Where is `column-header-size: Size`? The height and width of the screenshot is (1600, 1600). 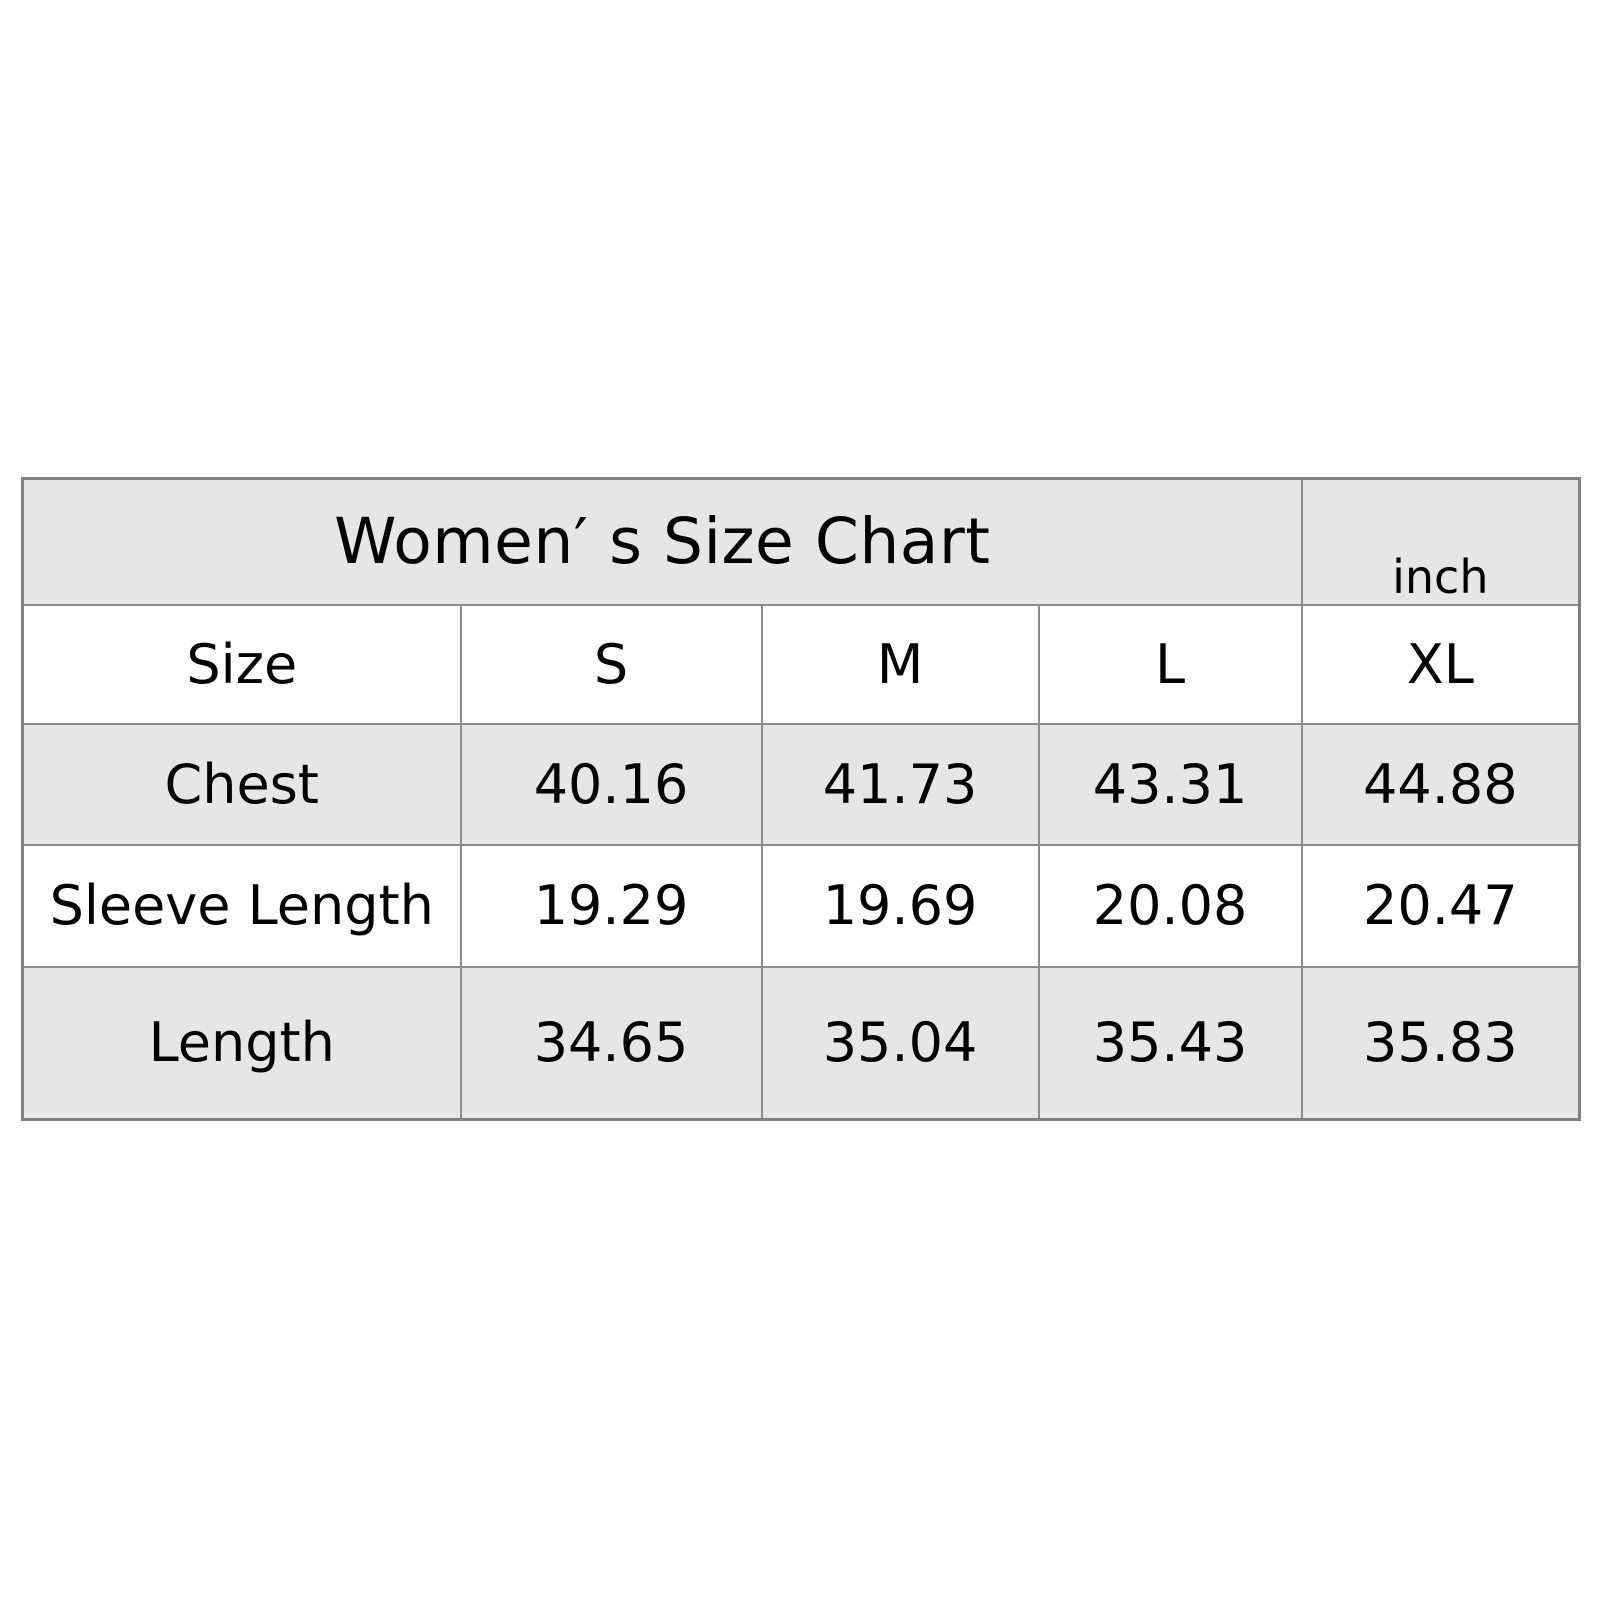
column-header-size: Size is located at coordinates (241, 664).